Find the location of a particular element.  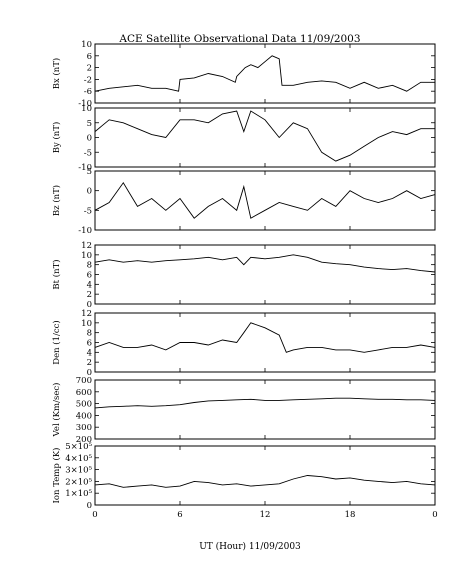

y-tick-label: 3×10⁵ is located at coordinates (78, 471).